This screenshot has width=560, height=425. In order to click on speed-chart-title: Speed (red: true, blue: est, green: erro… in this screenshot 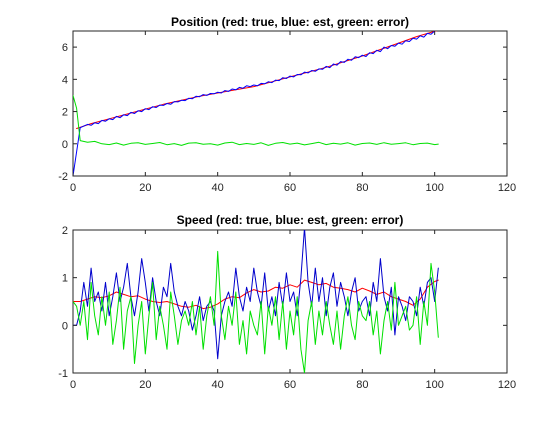, I will do `click(290, 220)`.